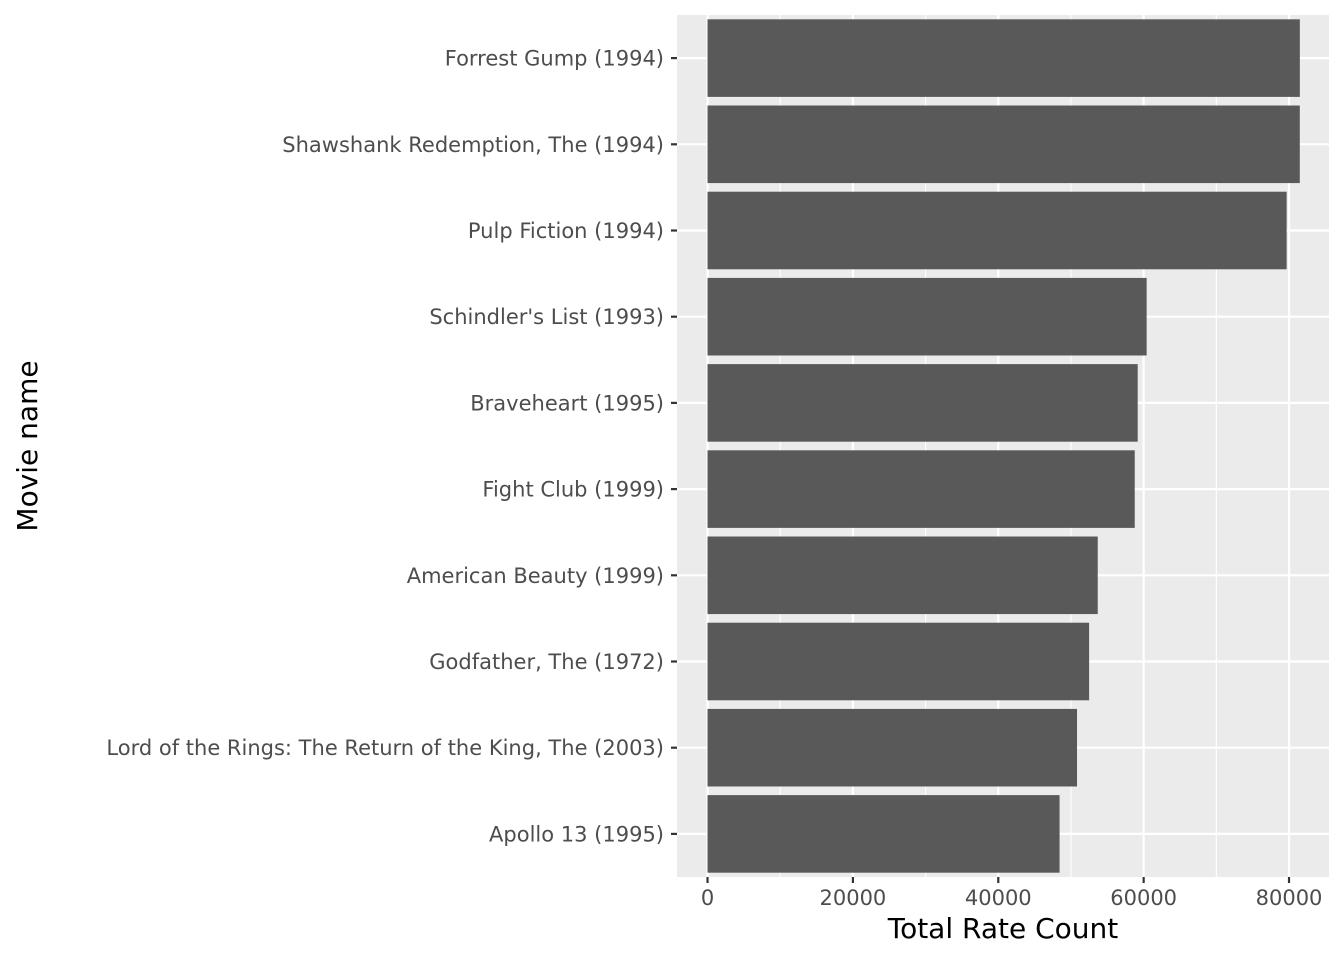 The image size is (1344, 960). I want to click on x-tick-label: 80000, so click(1289, 898).